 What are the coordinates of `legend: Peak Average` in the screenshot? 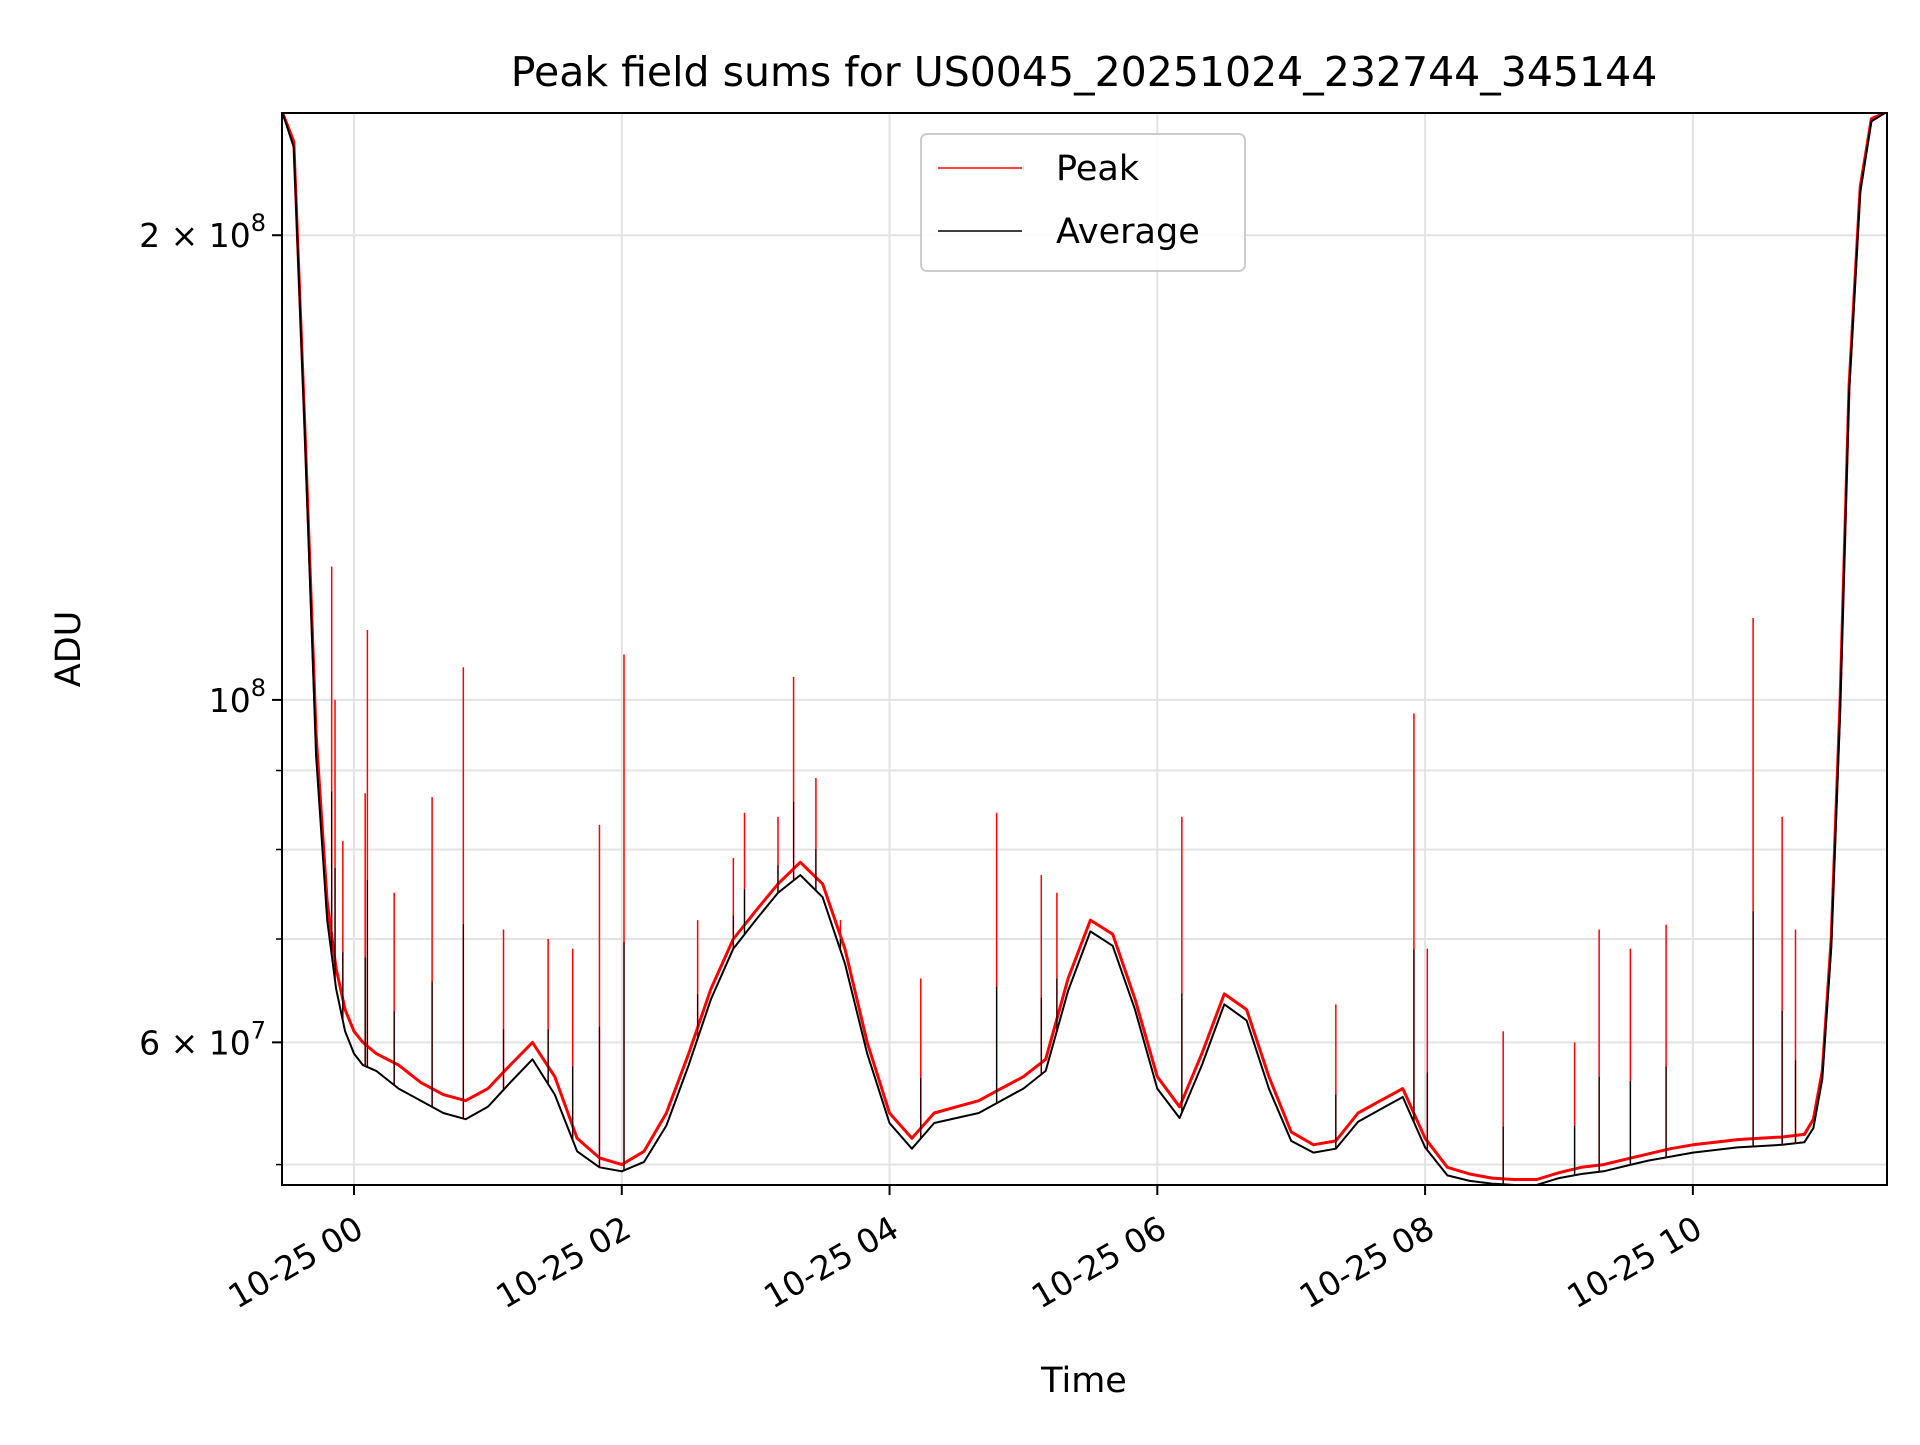 It's located at (1083, 202).